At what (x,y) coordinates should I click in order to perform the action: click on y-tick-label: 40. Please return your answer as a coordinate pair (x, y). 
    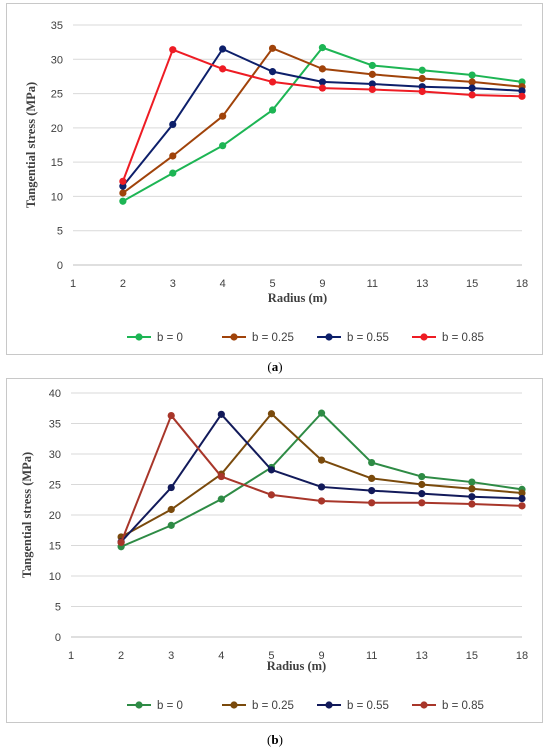
    Looking at the image, I should click on (55, 394).